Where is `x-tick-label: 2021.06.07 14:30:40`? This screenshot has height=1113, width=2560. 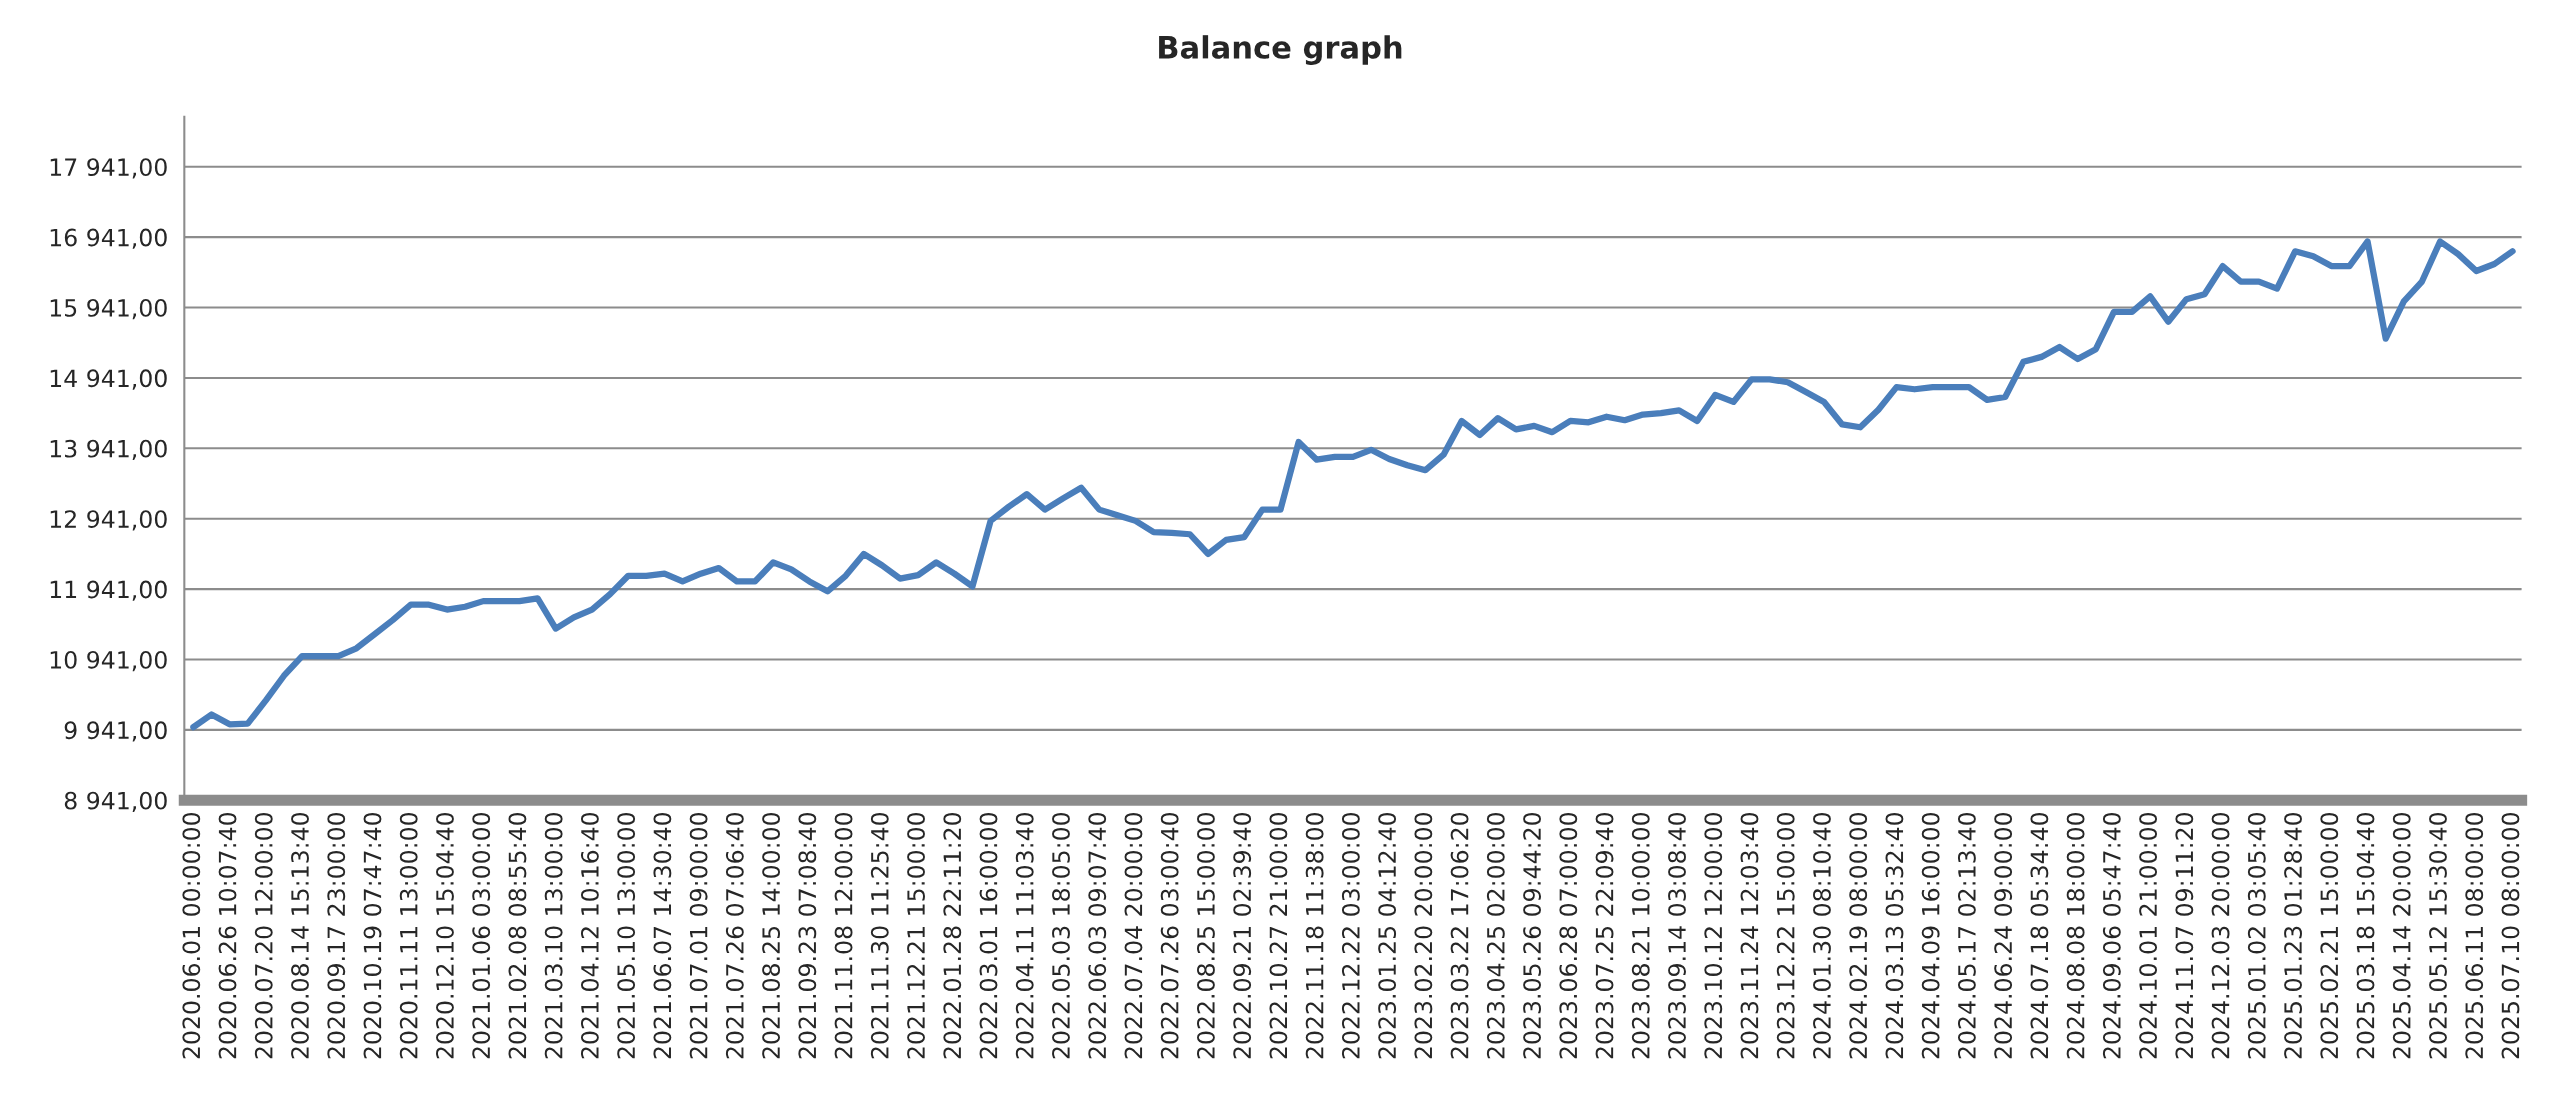
x-tick-label: 2021.06.07 14:30:40 is located at coordinates (662, 935).